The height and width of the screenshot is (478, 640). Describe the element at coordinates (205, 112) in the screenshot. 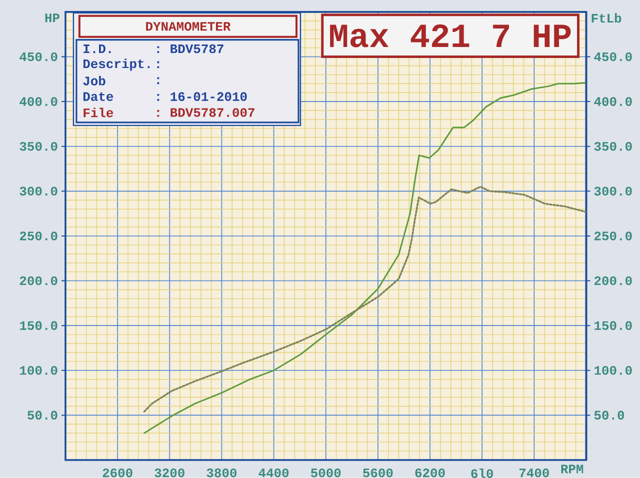

I see `annotation: : BDV5787.007` at that location.